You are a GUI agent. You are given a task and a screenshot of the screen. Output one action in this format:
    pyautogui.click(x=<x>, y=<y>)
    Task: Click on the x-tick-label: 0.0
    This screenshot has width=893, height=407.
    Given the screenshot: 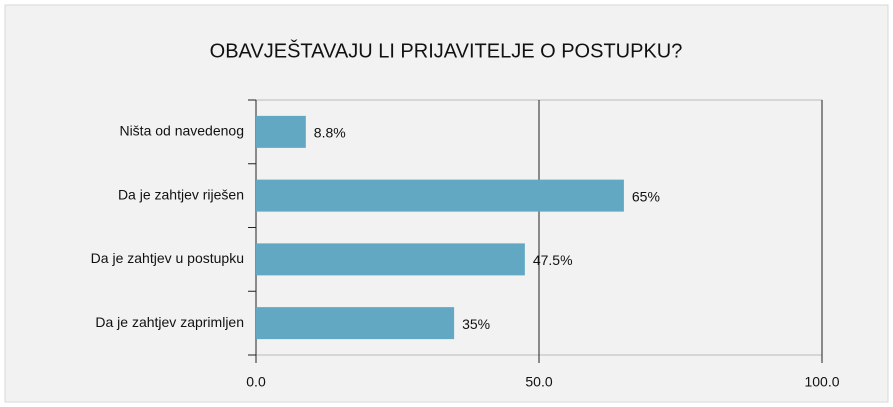 What is the action you would take?
    pyautogui.click(x=256, y=382)
    